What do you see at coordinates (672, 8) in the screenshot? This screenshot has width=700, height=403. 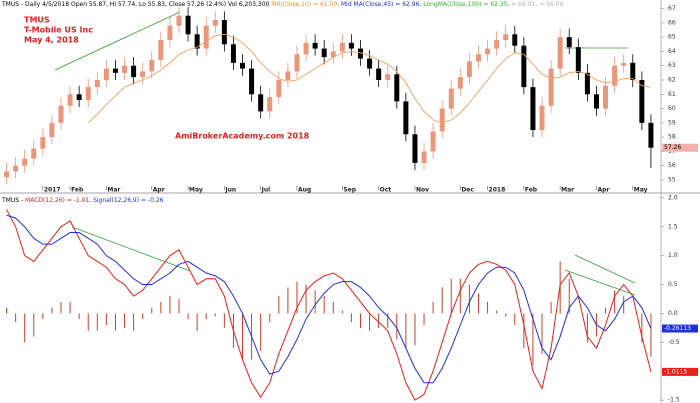 I see `y-tick-label: 67` at bounding box center [672, 8].